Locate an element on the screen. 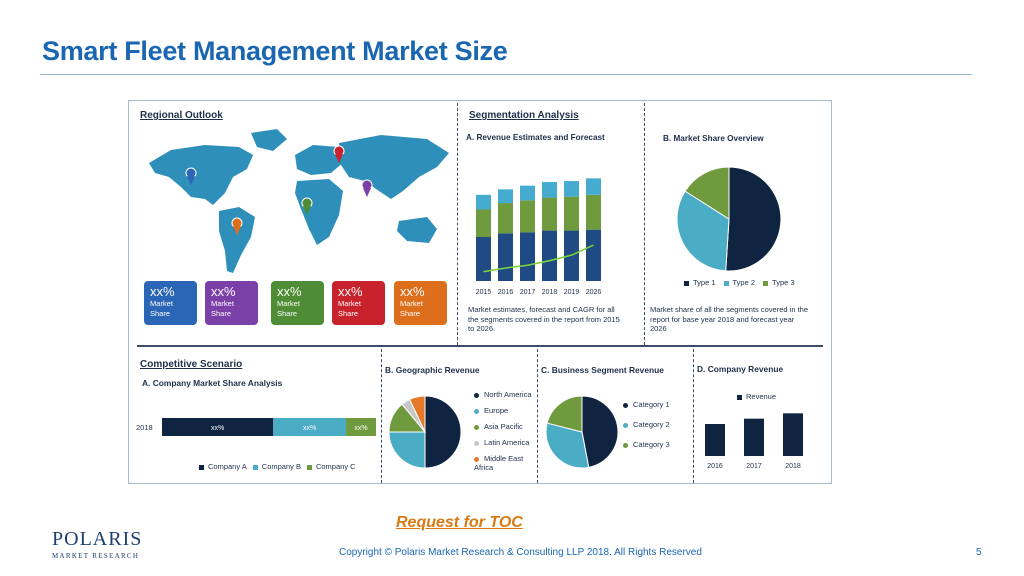  geographic-revenue-pie is located at coordinates (425, 432).